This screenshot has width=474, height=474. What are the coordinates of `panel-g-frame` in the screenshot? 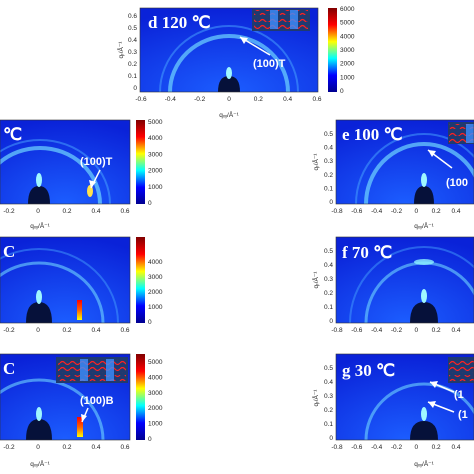 It's located at (404, 397).